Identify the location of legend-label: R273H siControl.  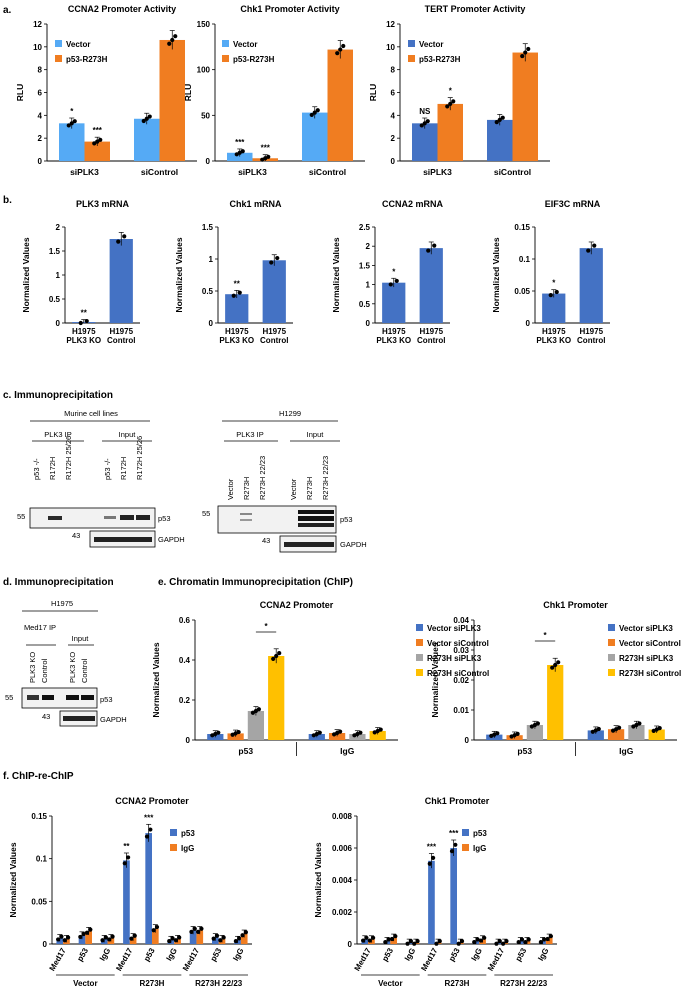
(458, 673).